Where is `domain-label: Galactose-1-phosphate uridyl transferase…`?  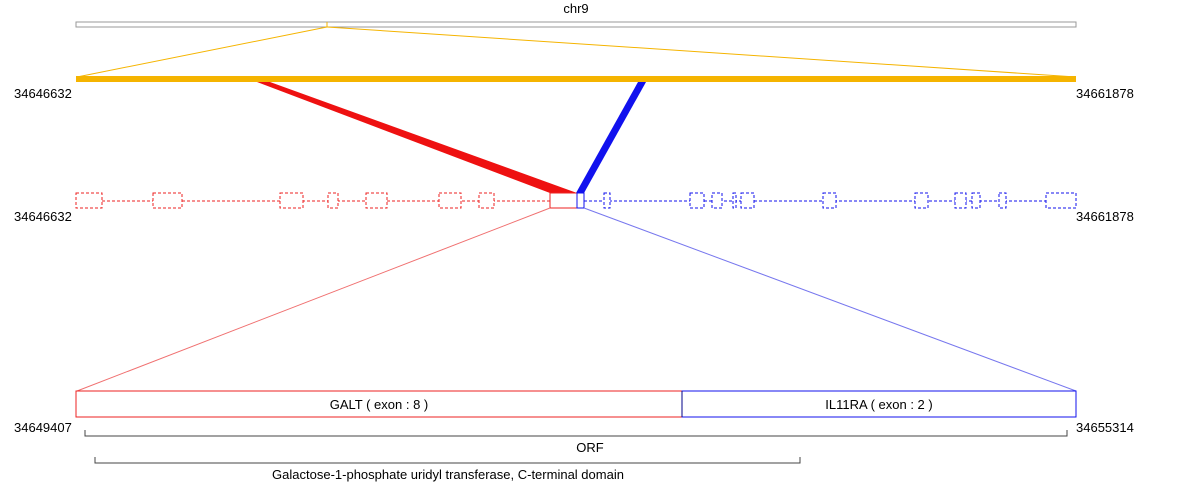
domain-label: Galactose-1-phosphate uridyl transferase… is located at coordinates (448, 474).